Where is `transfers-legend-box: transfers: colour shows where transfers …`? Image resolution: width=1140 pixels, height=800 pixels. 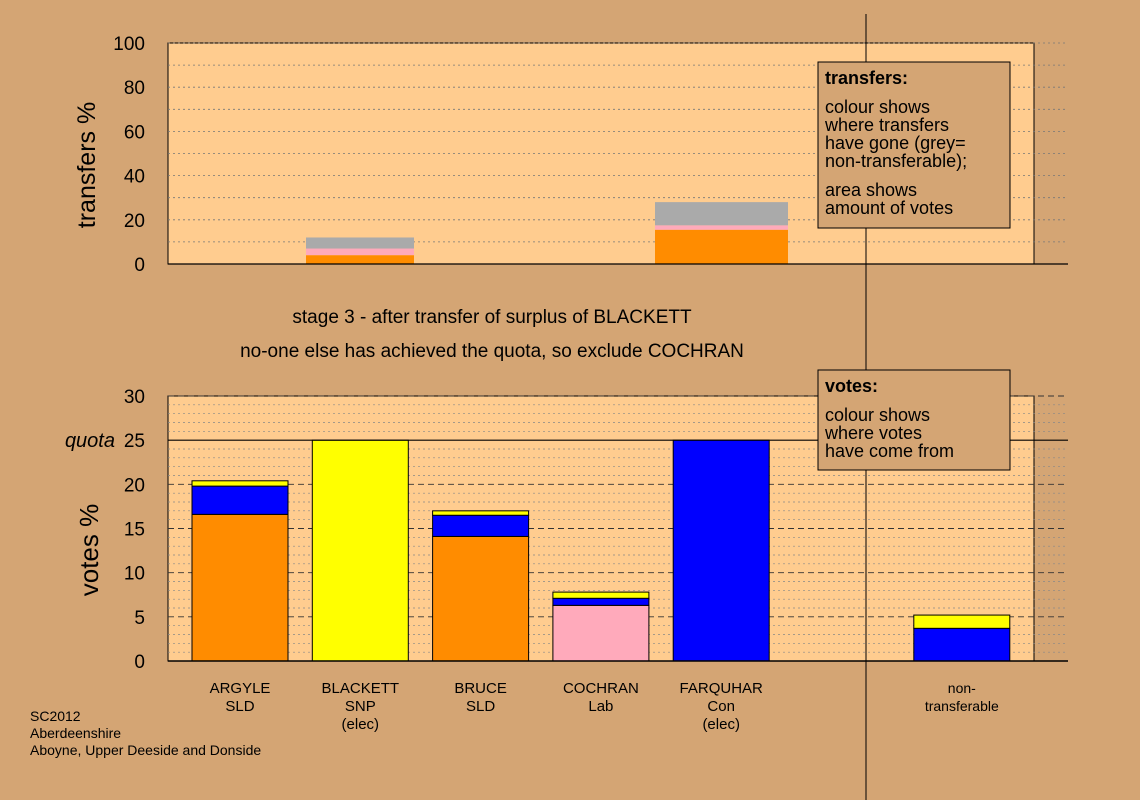
transfers-legend-box: transfers: colour shows where transfers … is located at coordinates (914, 145).